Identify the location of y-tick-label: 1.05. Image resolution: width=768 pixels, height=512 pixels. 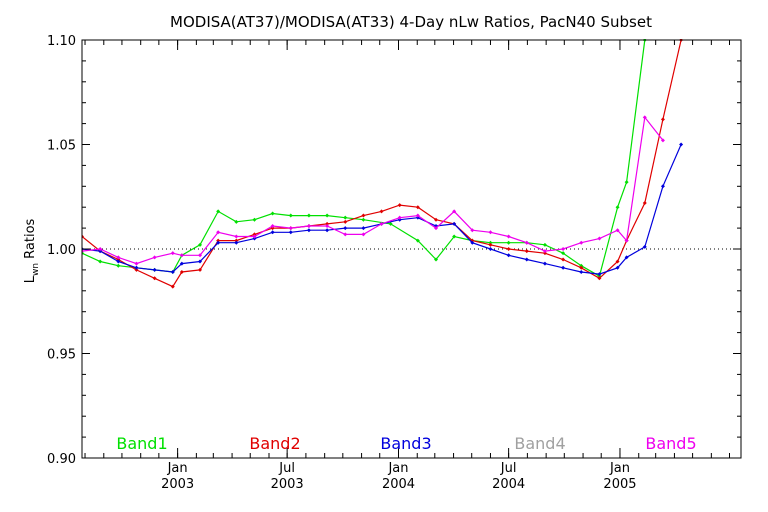
(61, 146).